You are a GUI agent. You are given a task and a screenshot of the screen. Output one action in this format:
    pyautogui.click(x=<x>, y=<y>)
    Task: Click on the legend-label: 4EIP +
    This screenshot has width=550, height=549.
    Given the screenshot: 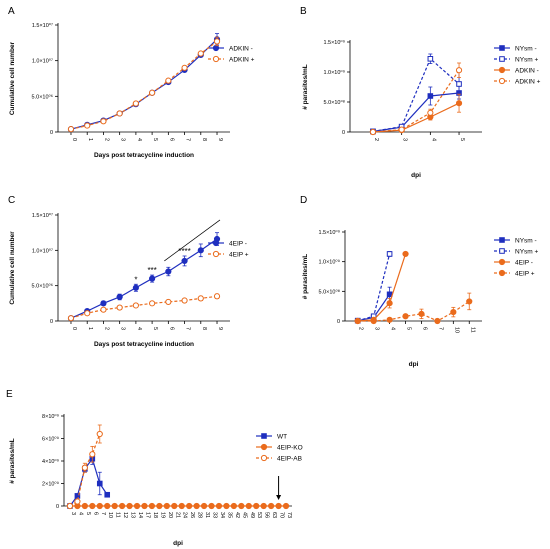 What is the action you would take?
    pyautogui.click(x=525, y=273)
    